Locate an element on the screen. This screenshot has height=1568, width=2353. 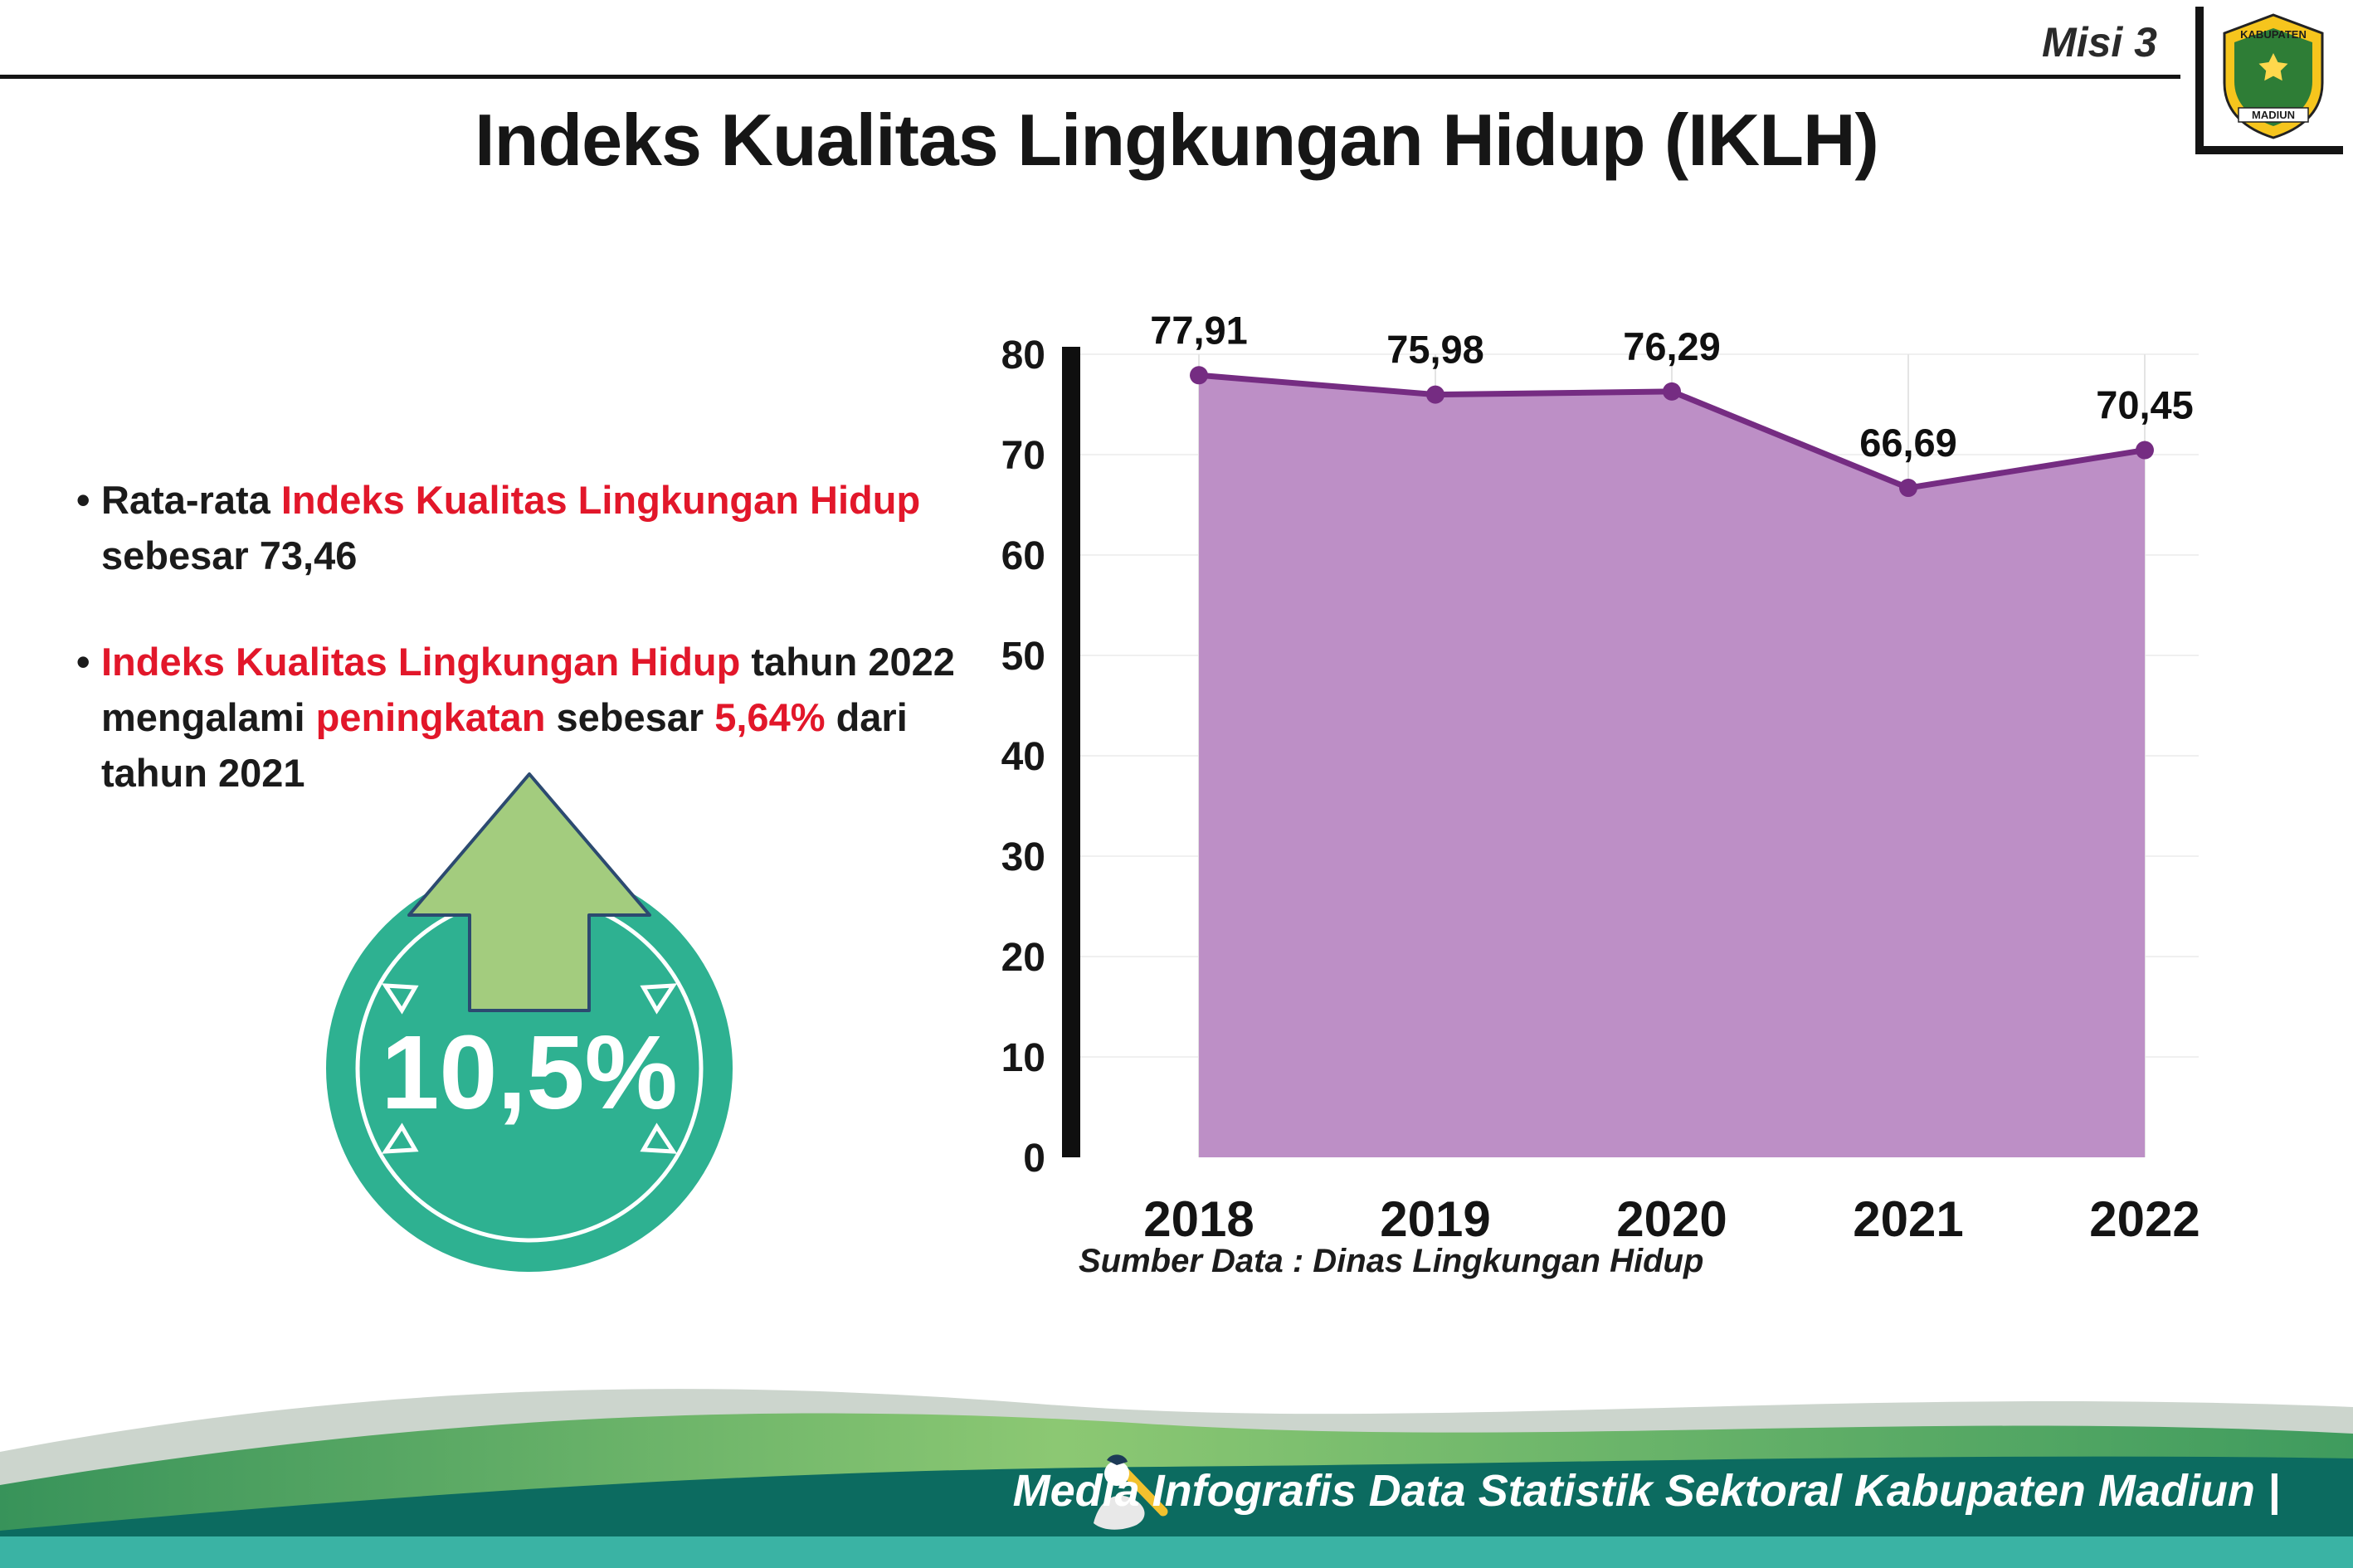
footer-mascot-icon is located at coordinates (1131, 1492).